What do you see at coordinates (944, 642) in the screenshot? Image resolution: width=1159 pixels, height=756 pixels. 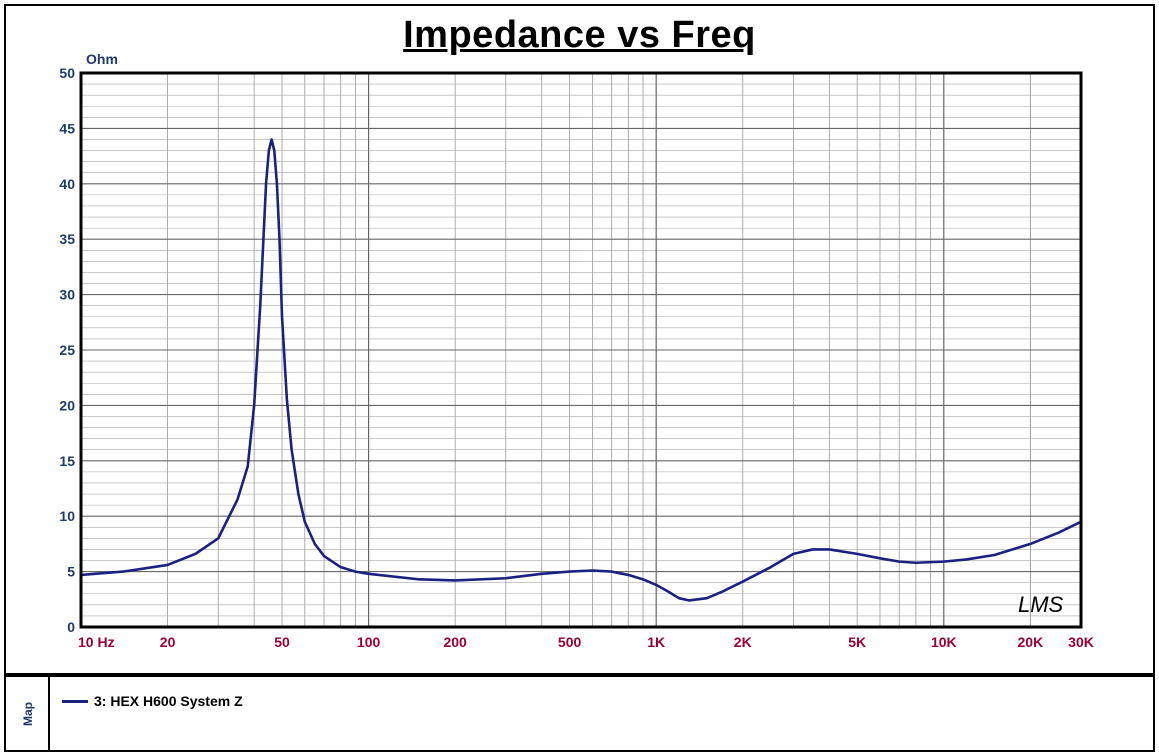 I see `x-tick-label: 10K` at bounding box center [944, 642].